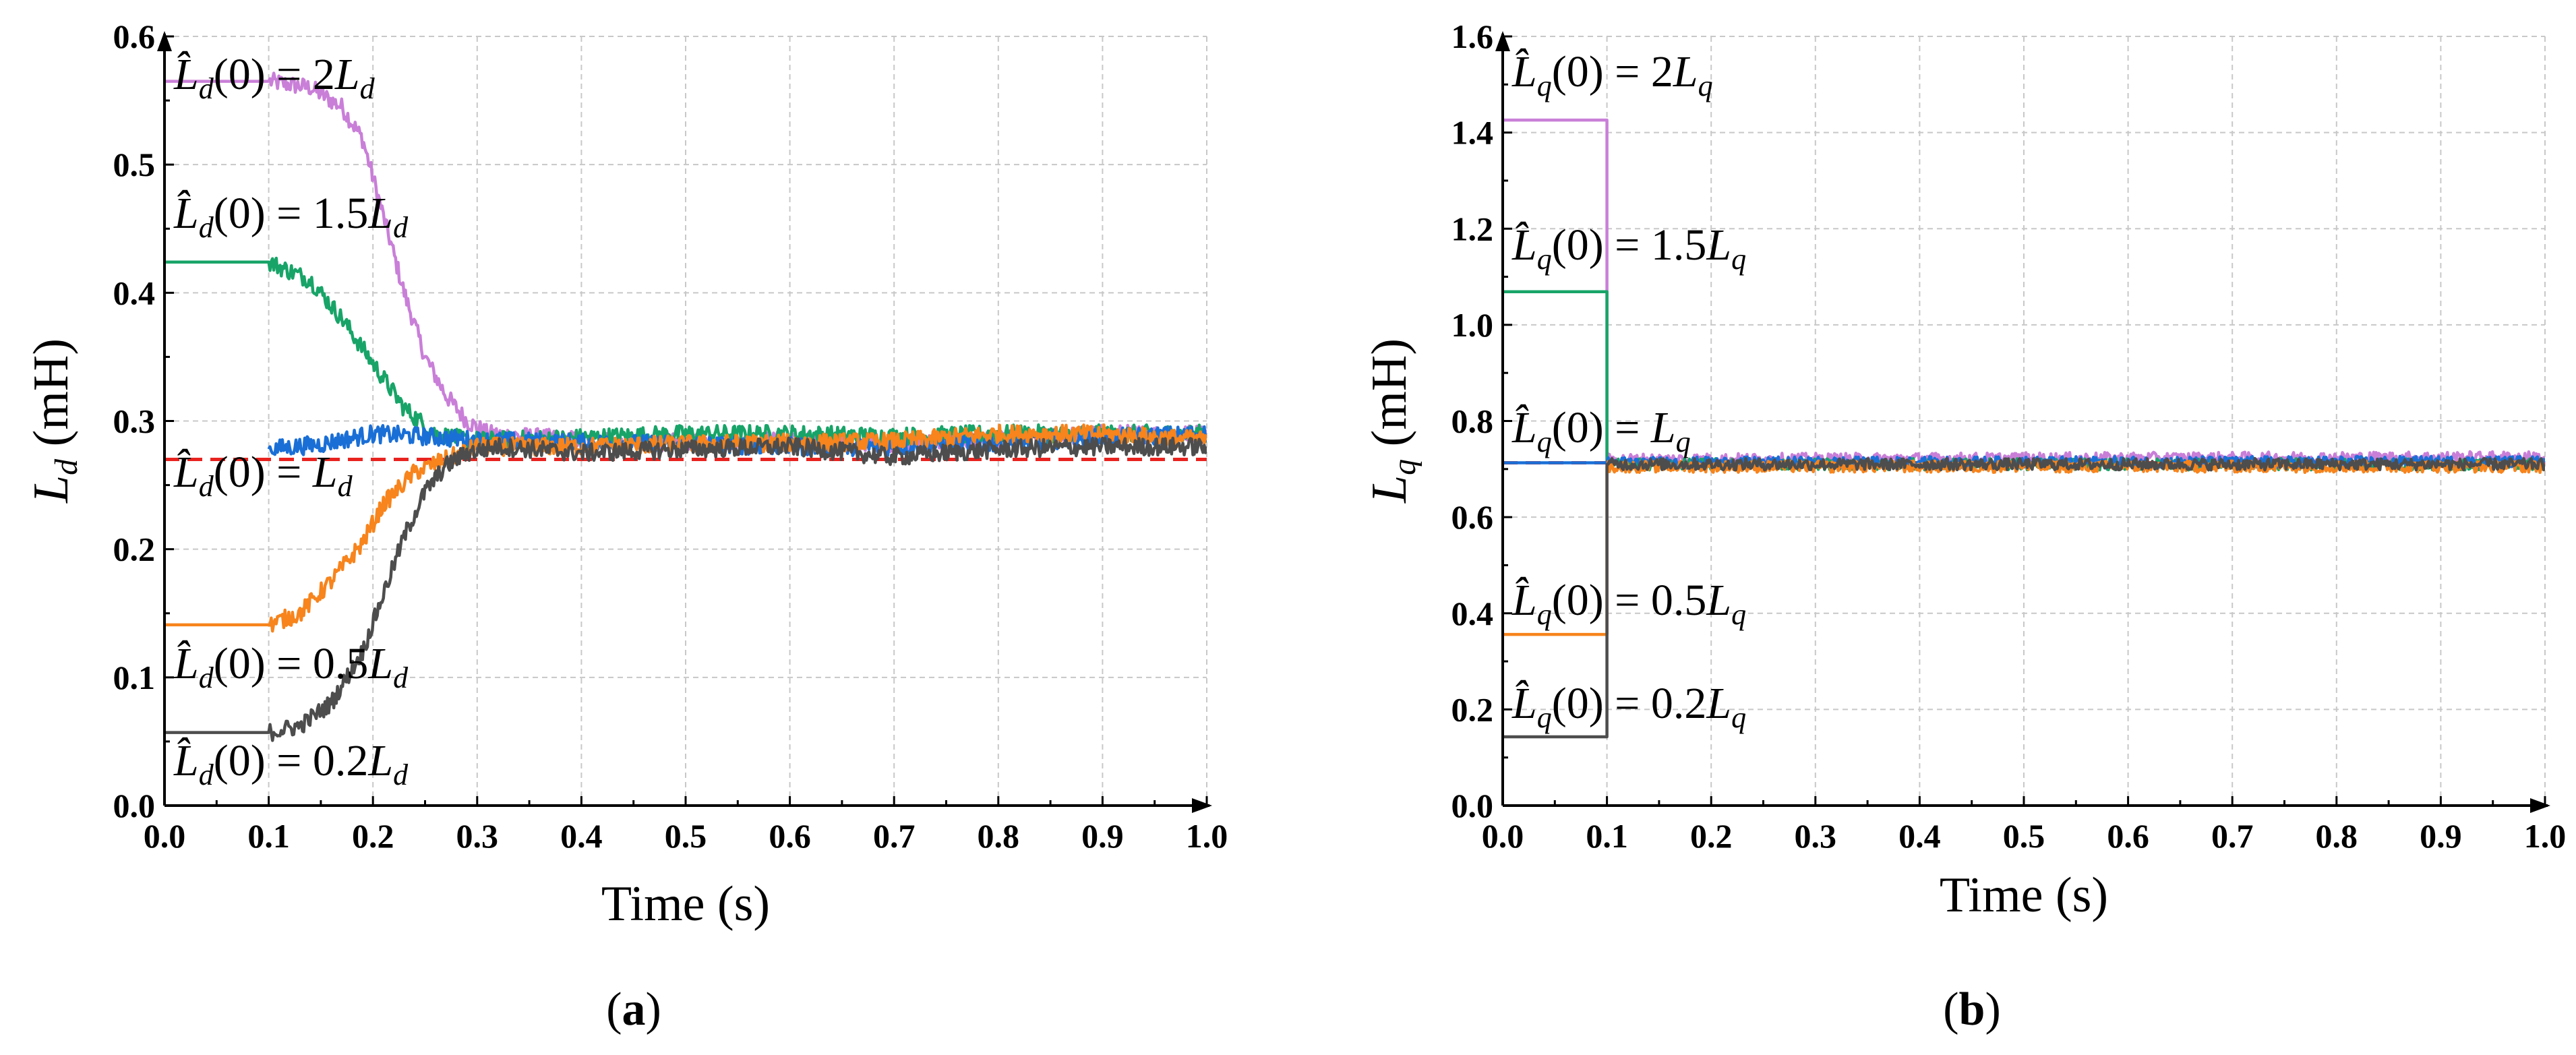 The height and width of the screenshot is (1055, 2576). What do you see at coordinates (66, 466) in the screenshot?
I see `y-axis-label-a-sub: d` at bounding box center [66, 466].